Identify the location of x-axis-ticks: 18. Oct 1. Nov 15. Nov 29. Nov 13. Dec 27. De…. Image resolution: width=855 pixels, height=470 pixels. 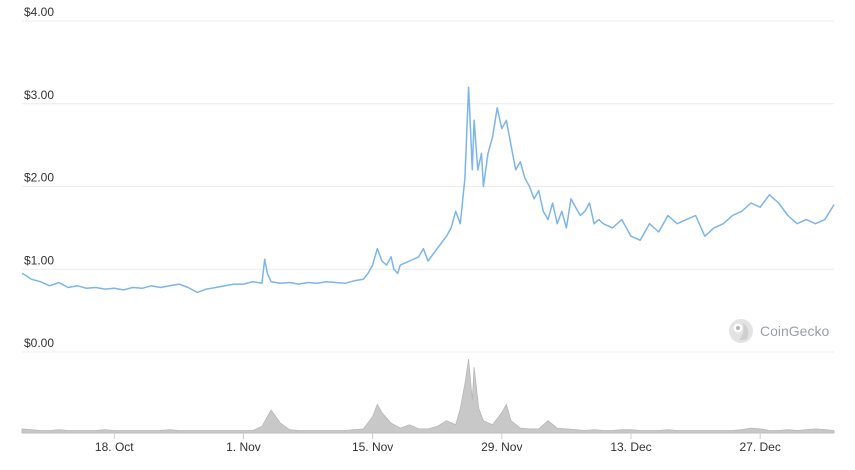
(438, 443).